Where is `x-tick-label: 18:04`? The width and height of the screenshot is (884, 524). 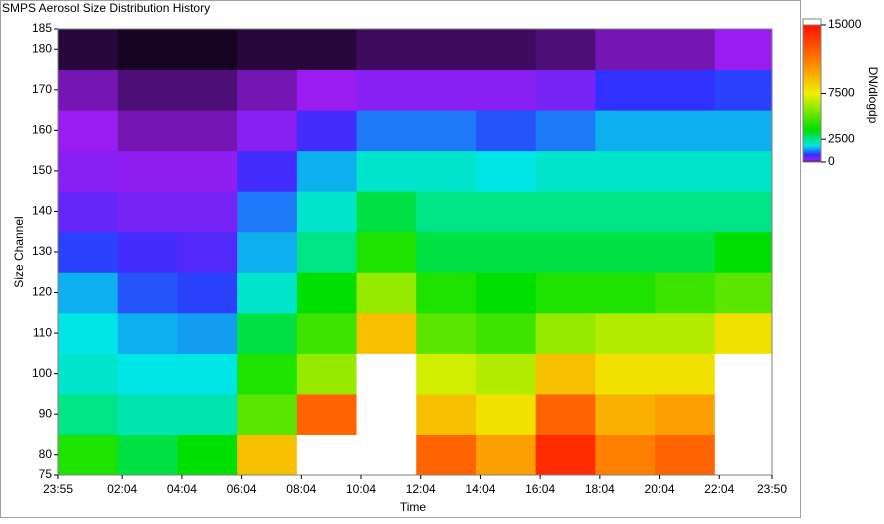 x-tick-label: 18:04 is located at coordinates (600, 489).